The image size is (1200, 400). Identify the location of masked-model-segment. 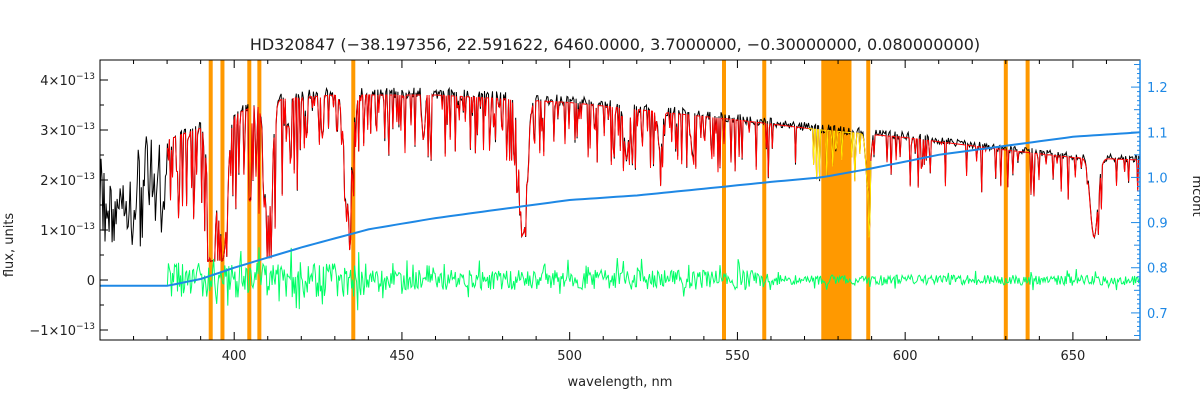
(840, 183).